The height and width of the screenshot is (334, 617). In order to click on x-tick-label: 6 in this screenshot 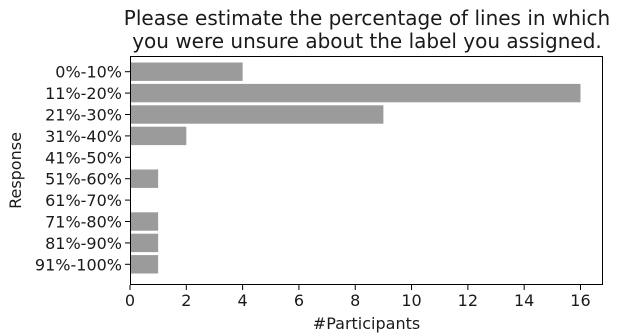, I will do `click(299, 300)`.